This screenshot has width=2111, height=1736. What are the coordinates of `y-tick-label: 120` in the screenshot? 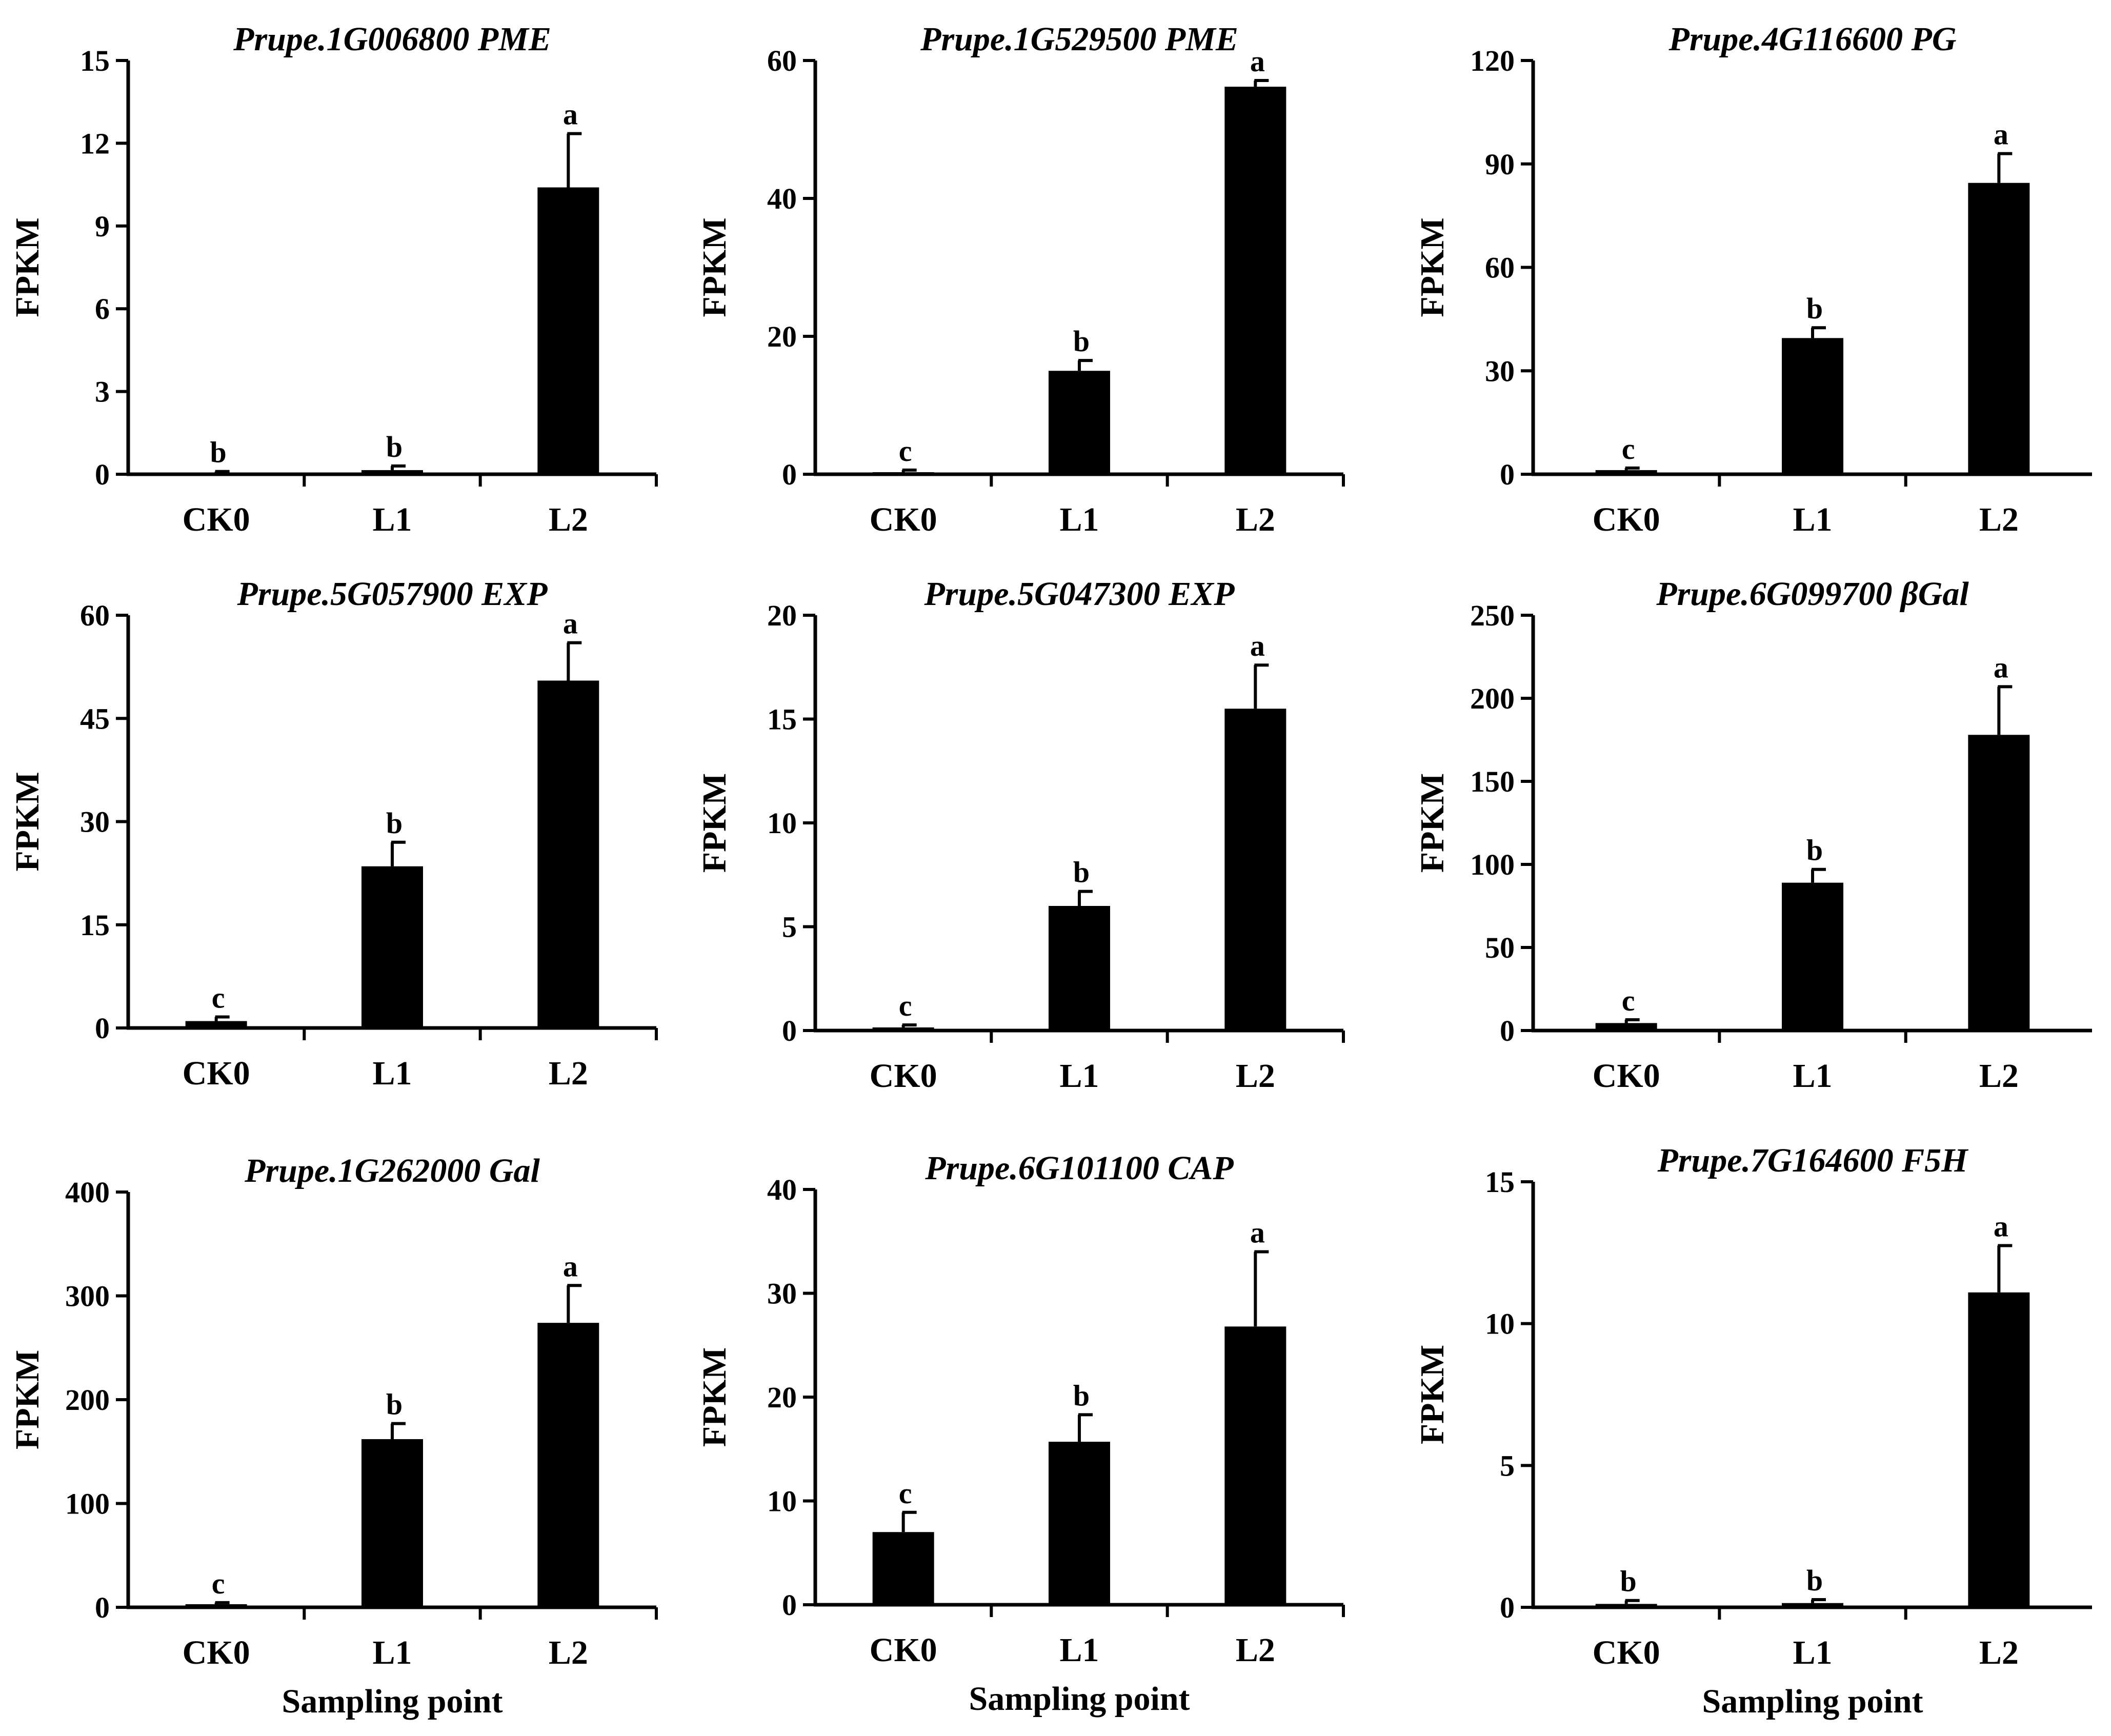 It's located at (1493, 61).